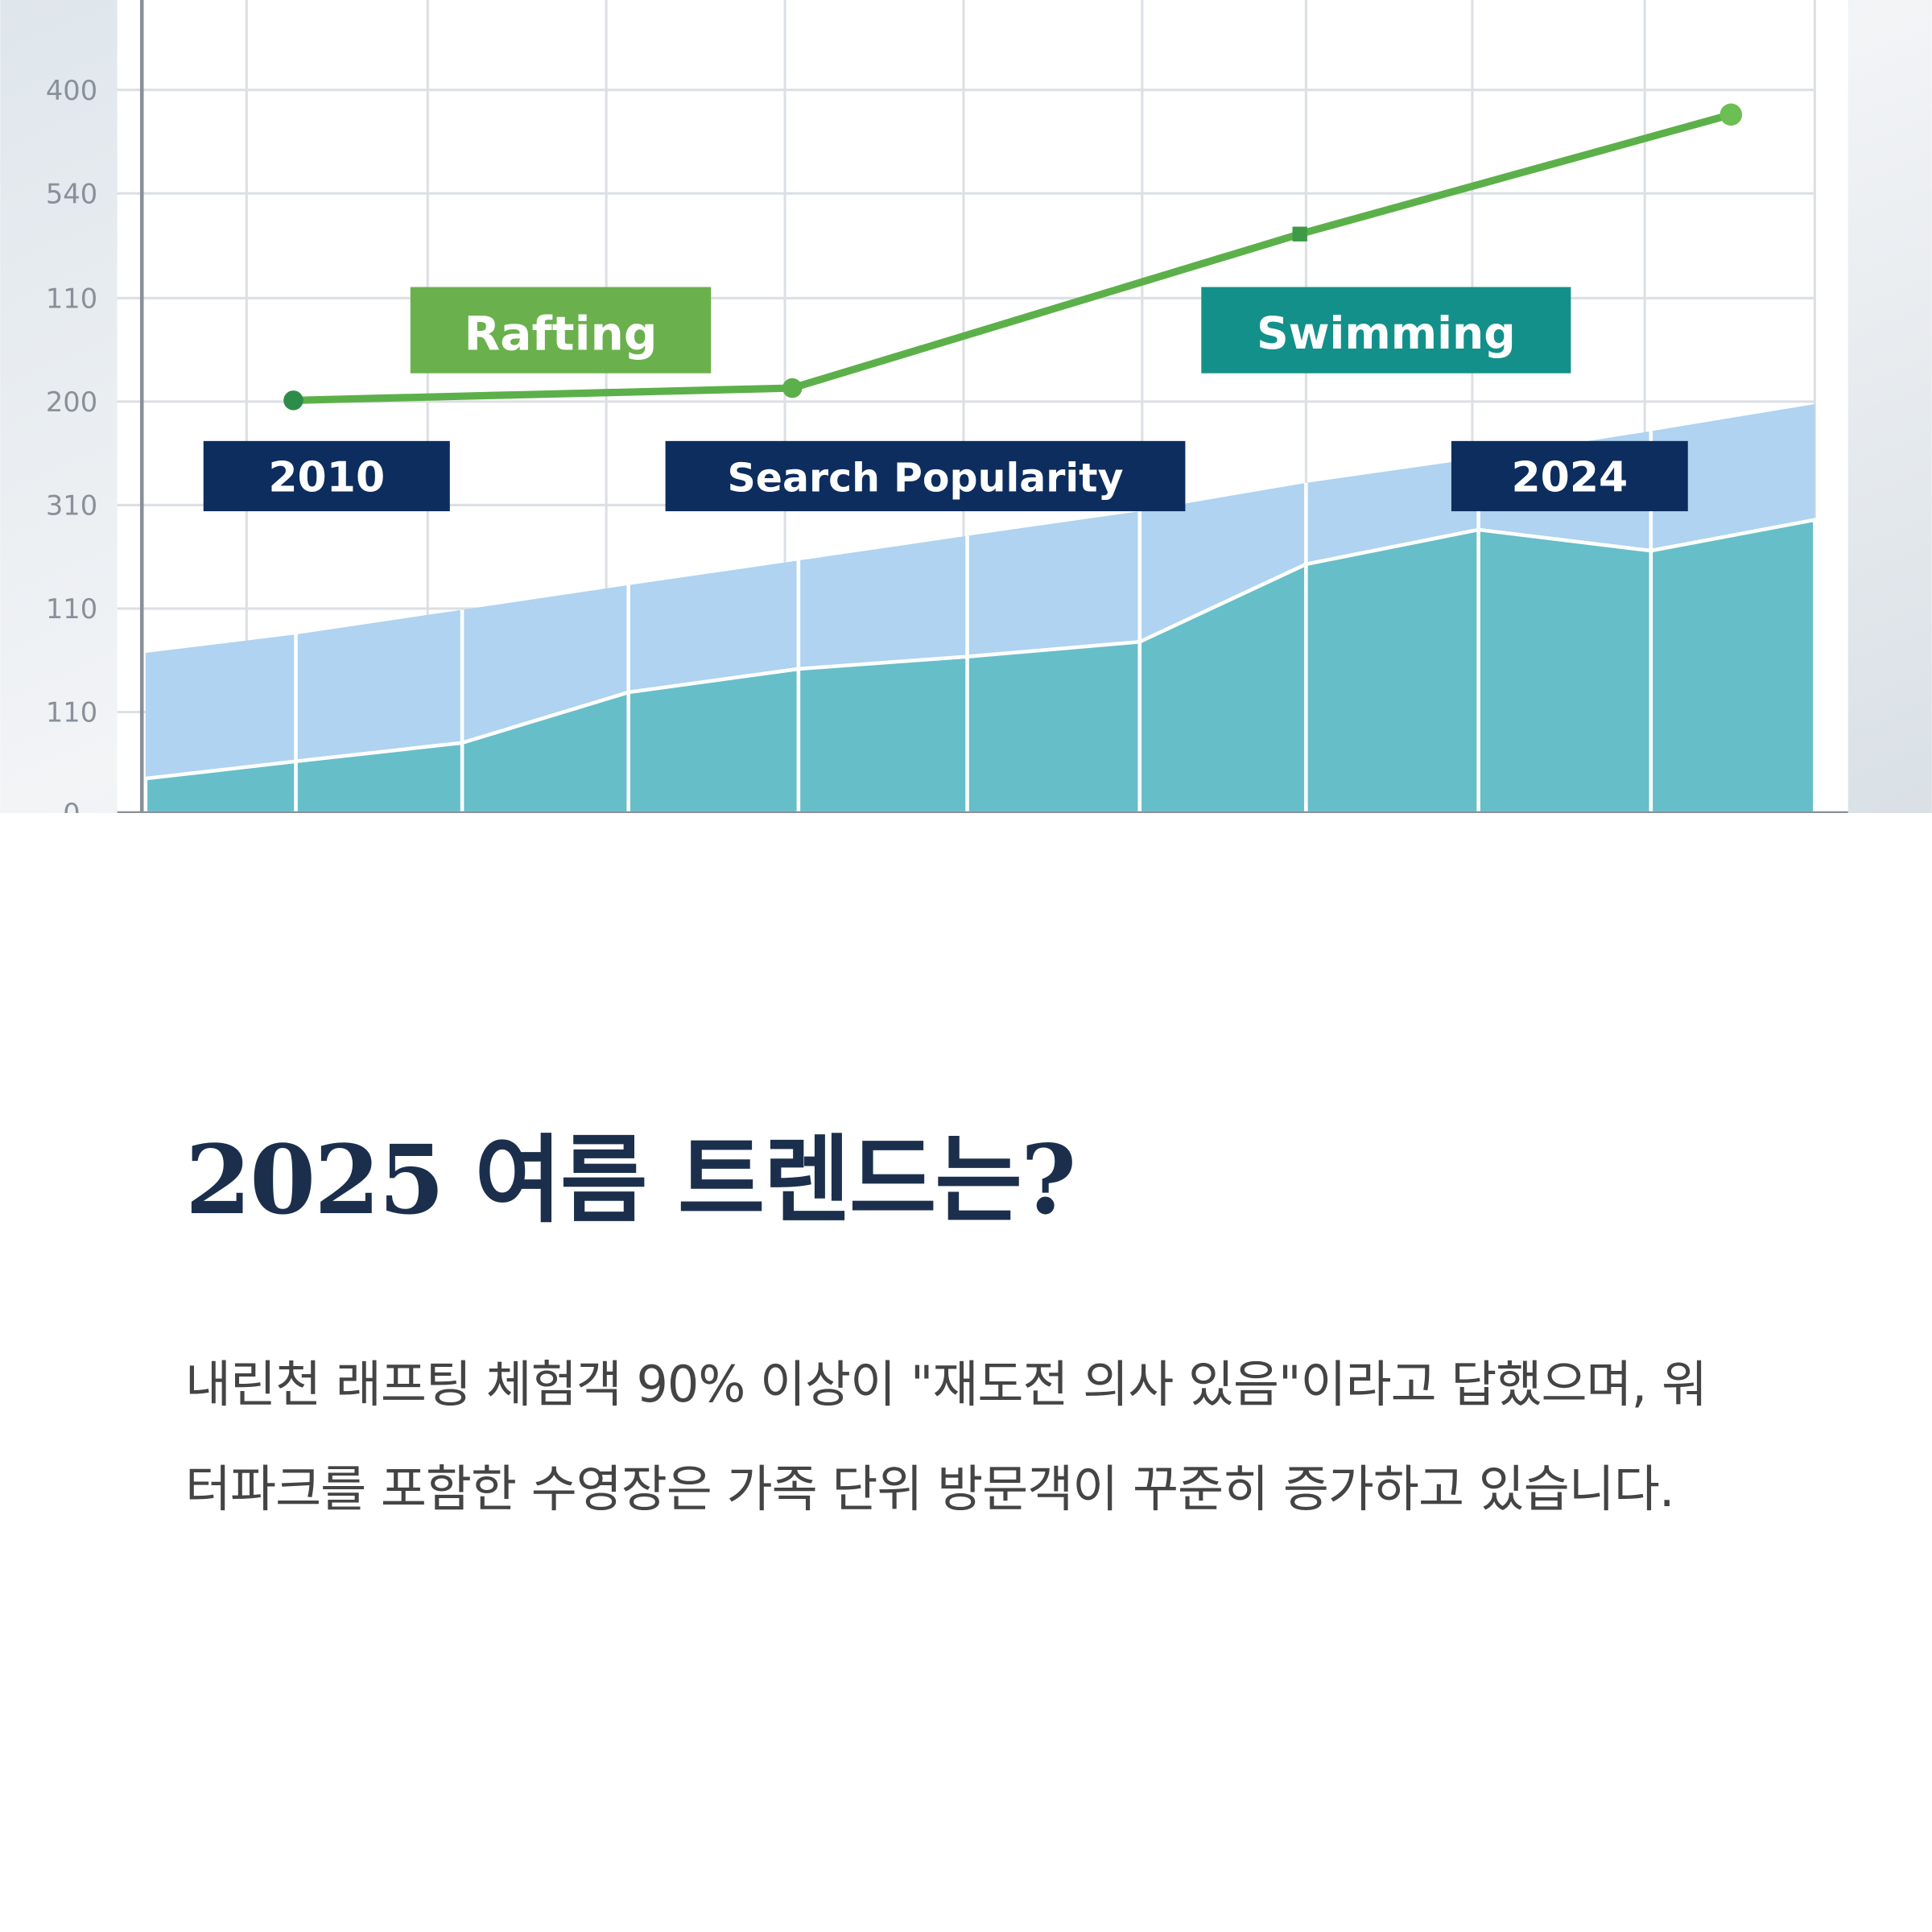 This screenshot has height=1932, width=1932. I want to click on axis-label: 0, so click(71, 805).